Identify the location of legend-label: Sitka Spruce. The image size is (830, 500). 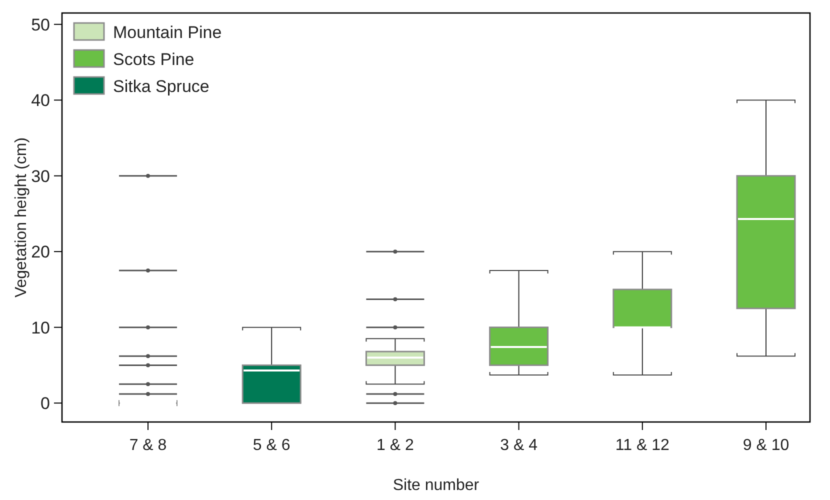
(161, 86).